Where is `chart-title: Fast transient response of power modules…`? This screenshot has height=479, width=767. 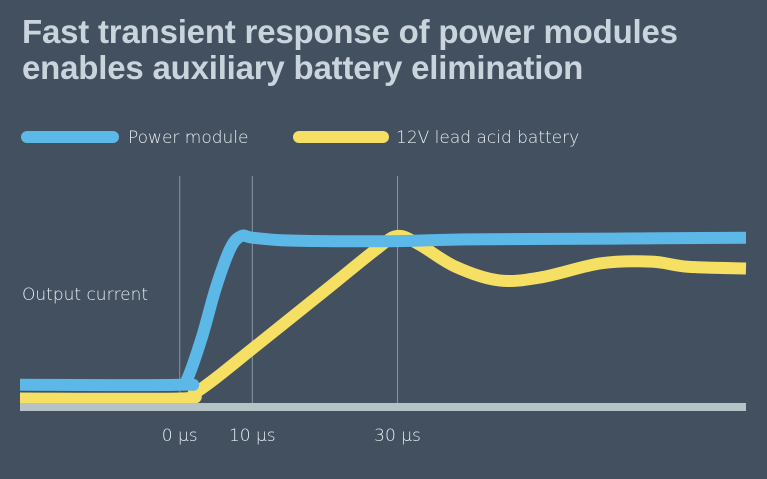 chart-title: Fast transient response of power modules… is located at coordinates (350, 50).